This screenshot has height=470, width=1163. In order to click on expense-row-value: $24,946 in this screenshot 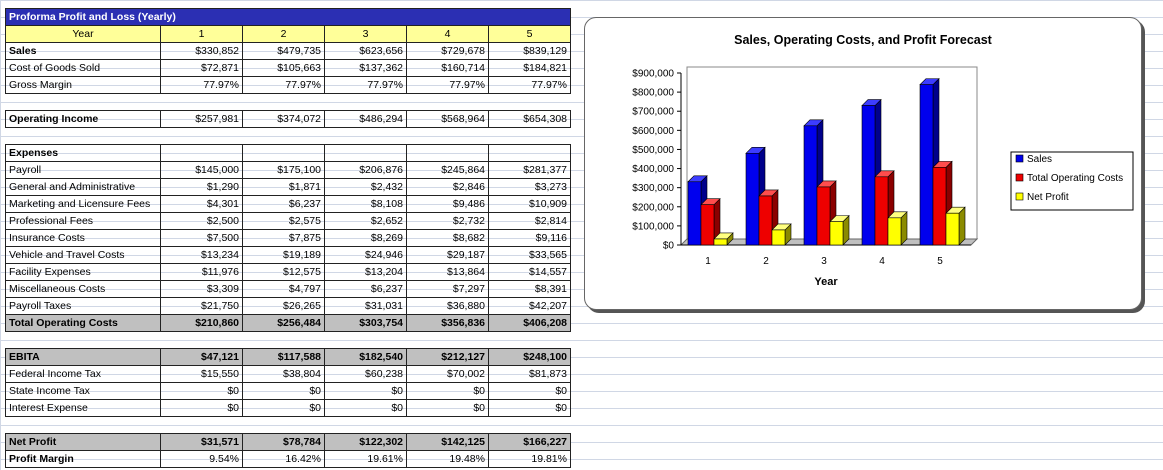, I will do `click(365, 255)`.